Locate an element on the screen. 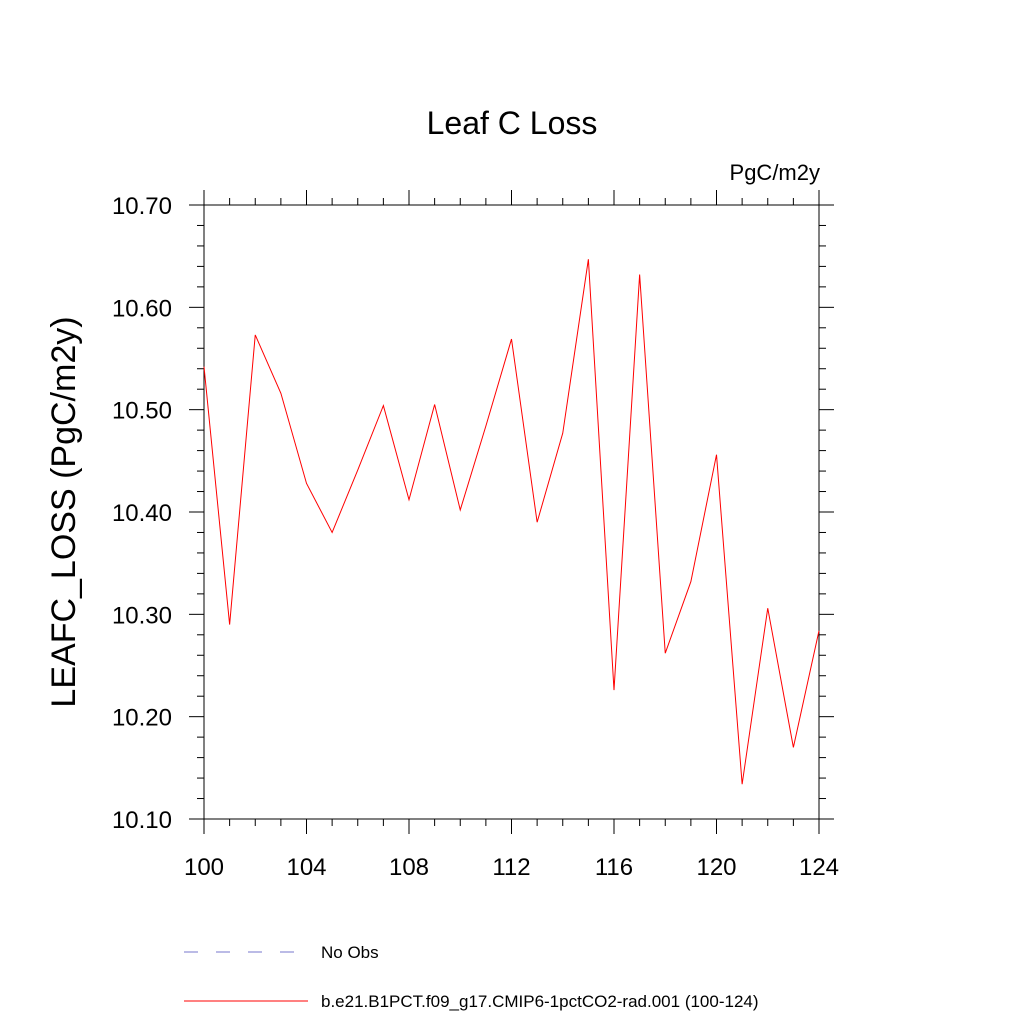 The height and width of the screenshot is (1024, 1024). x-tick-label: 100 is located at coordinates (204, 867).